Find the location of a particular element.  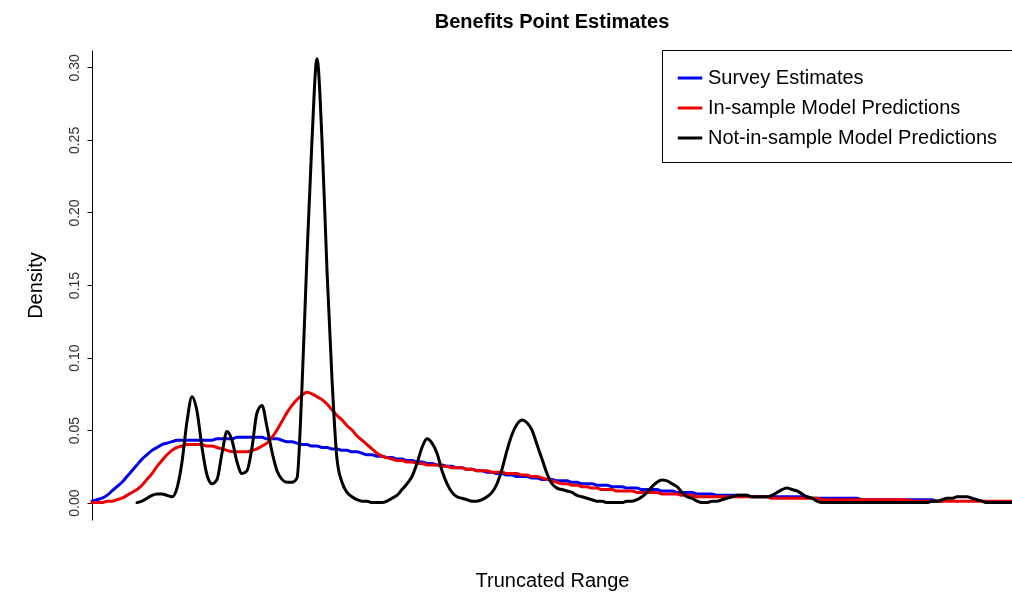

y-tick-label: 0.20 is located at coordinates (73, 213).